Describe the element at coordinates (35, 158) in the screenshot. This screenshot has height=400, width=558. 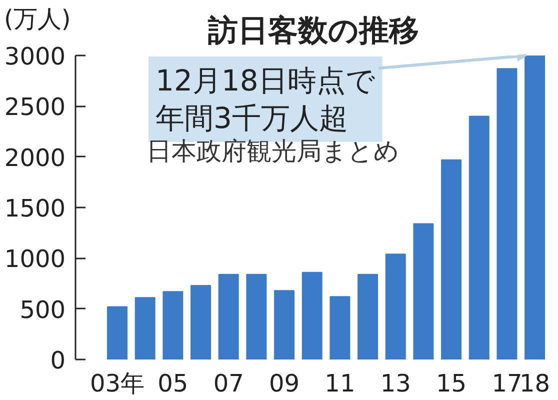
I see `y-tick-label: 2000` at that location.